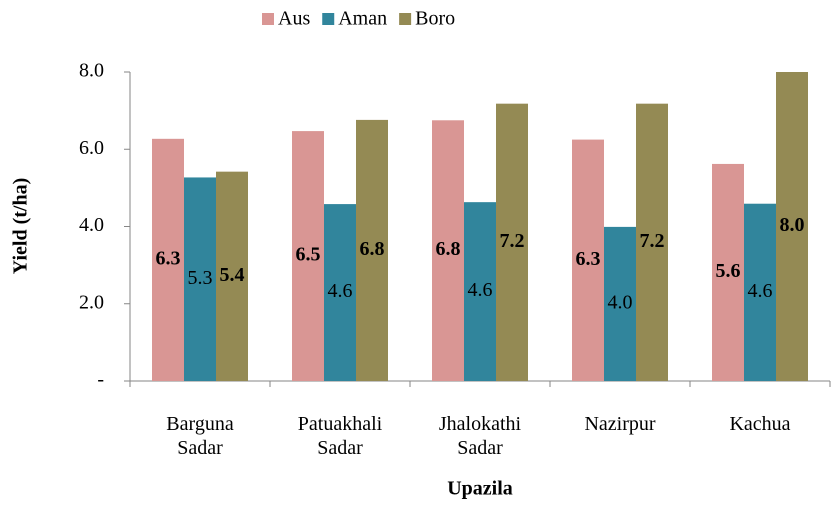 The width and height of the screenshot is (840, 517). I want to click on data-label: 5.6, so click(728, 271).